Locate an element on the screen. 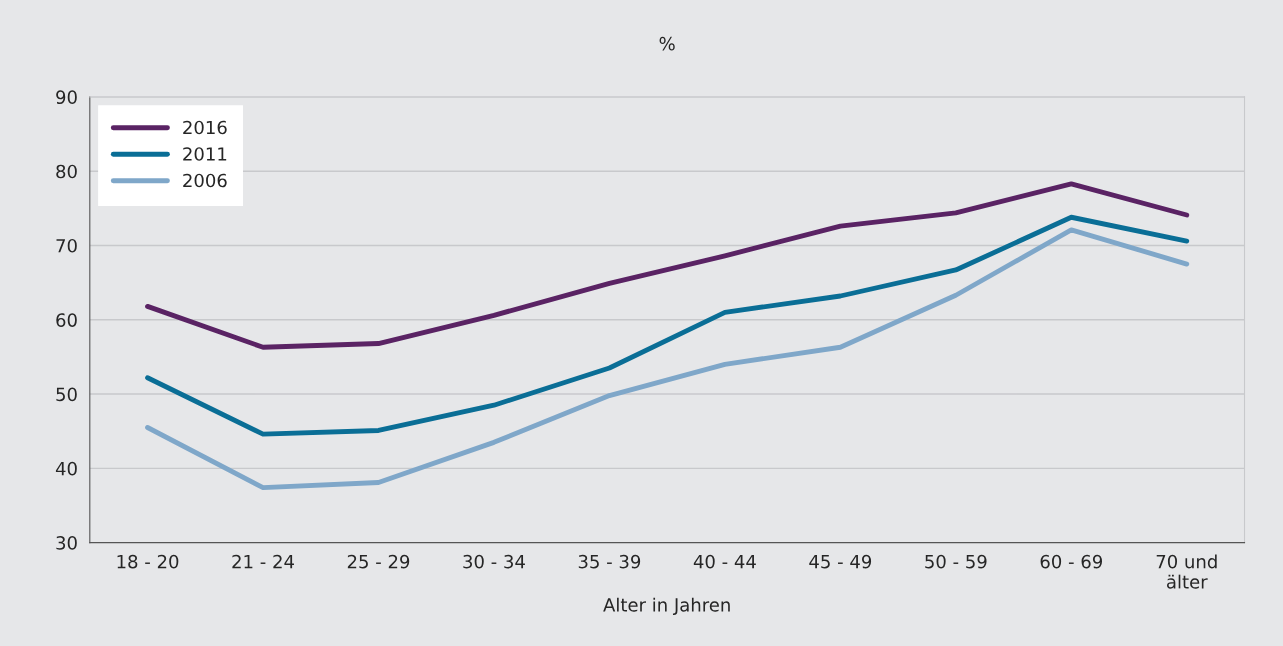 Image resolution: width=1283 pixels, height=646 pixels. x-tick-label: 40 - 44 is located at coordinates (724, 561).